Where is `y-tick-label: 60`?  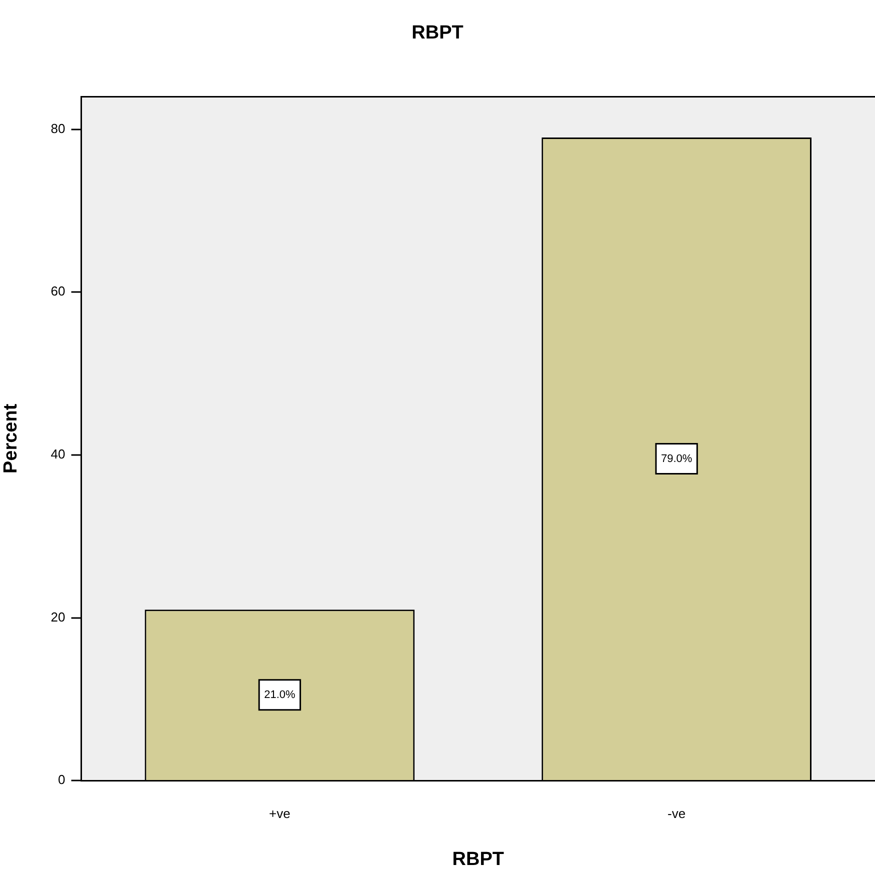 y-tick-label: 60 is located at coordinates (58, 291).